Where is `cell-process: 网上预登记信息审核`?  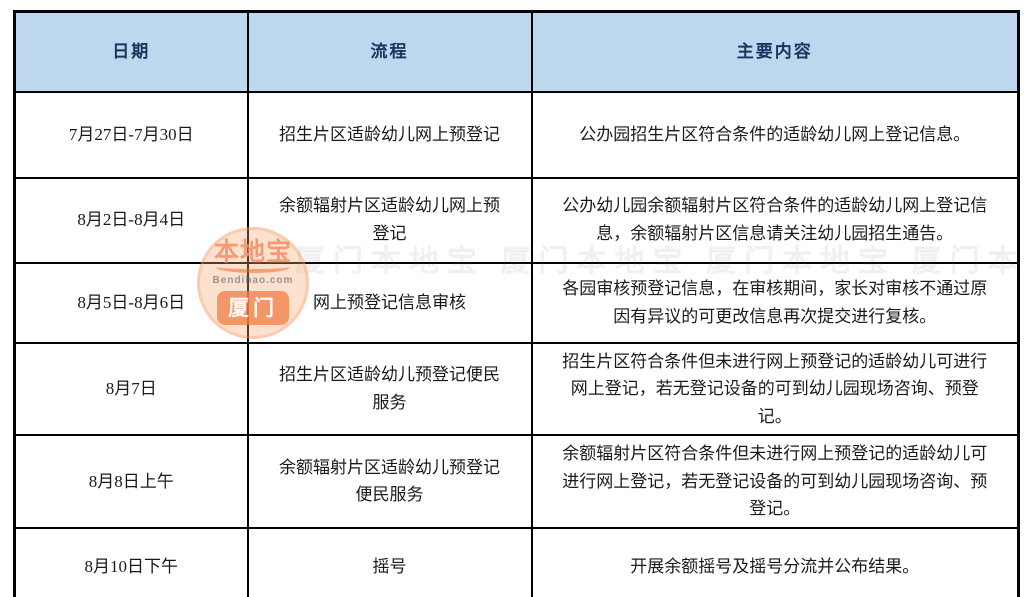
cell-process: 网上预登记信息审核 is located at coordinates (389, 302).